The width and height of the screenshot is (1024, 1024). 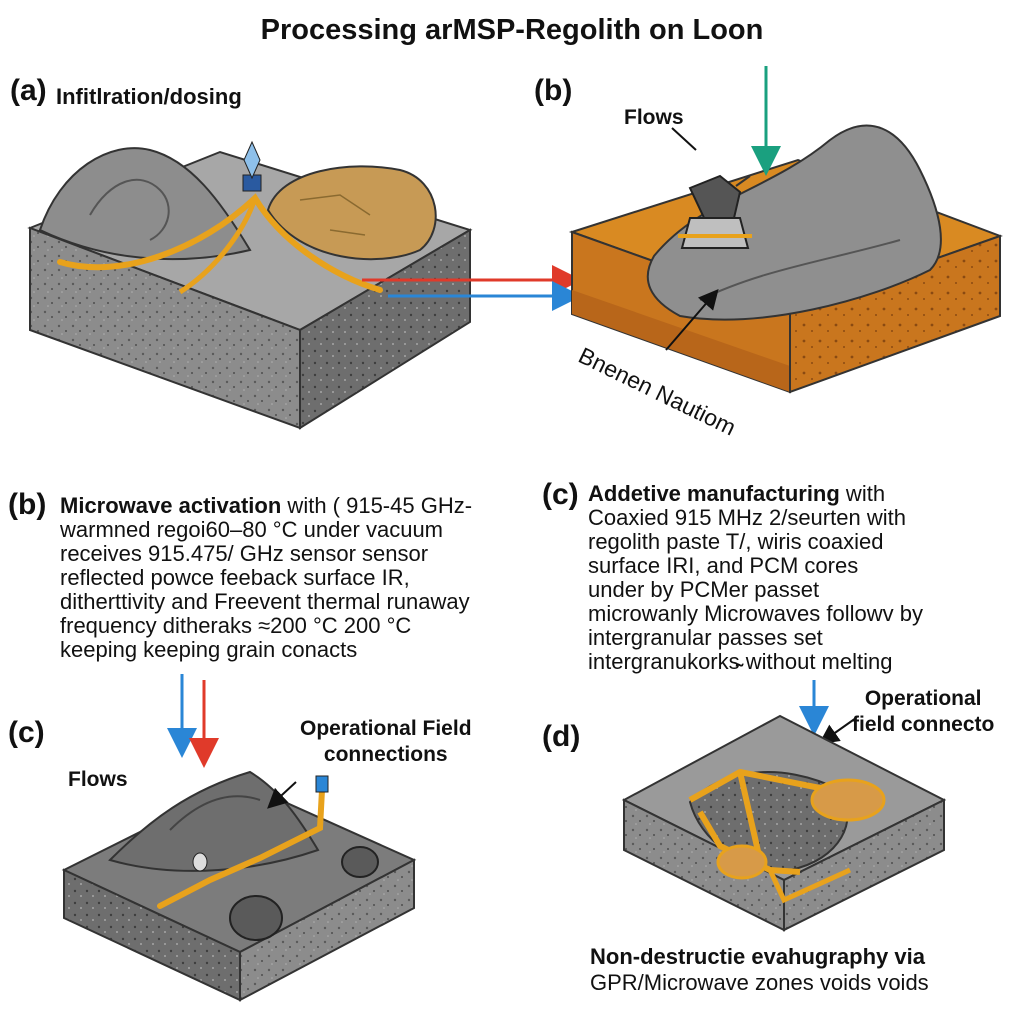 I want to click on panel-c-text-line-6: intergranular passes set, so click(x=705, y=637).